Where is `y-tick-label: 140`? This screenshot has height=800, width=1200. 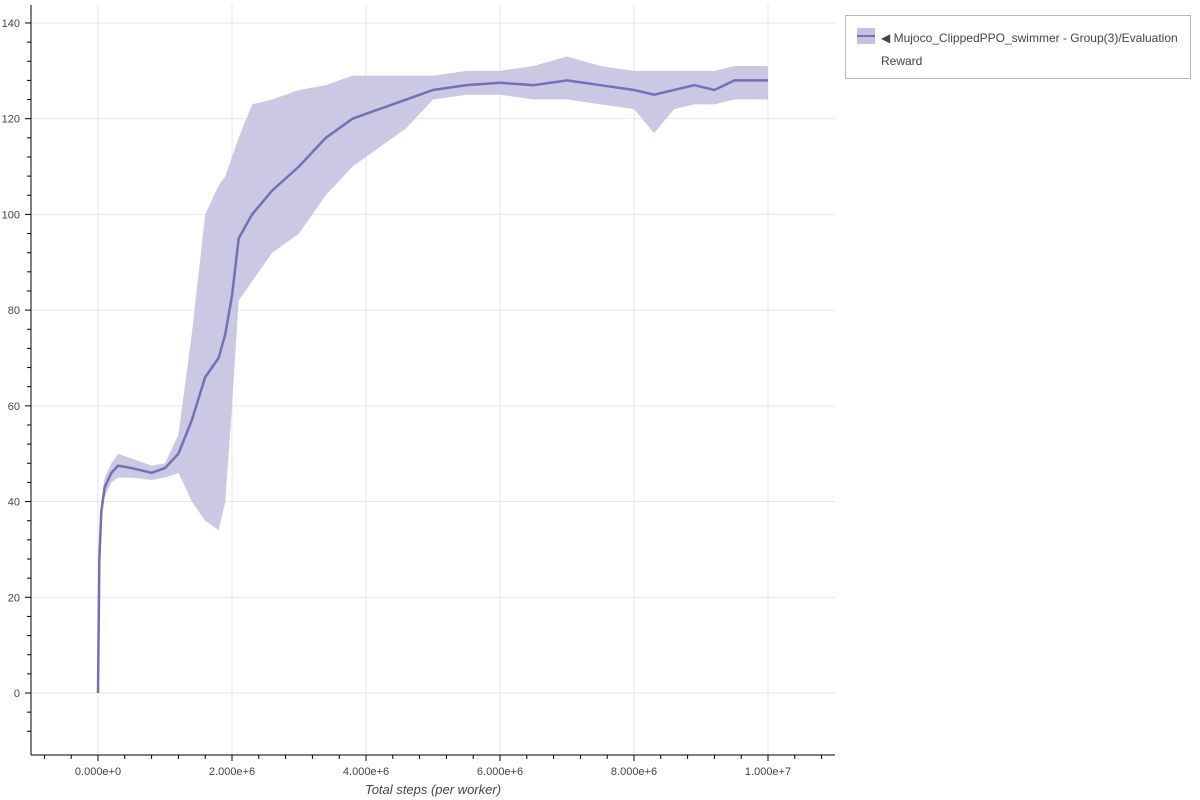
y-tick-label: 140 is located at coordinates (11, 24).